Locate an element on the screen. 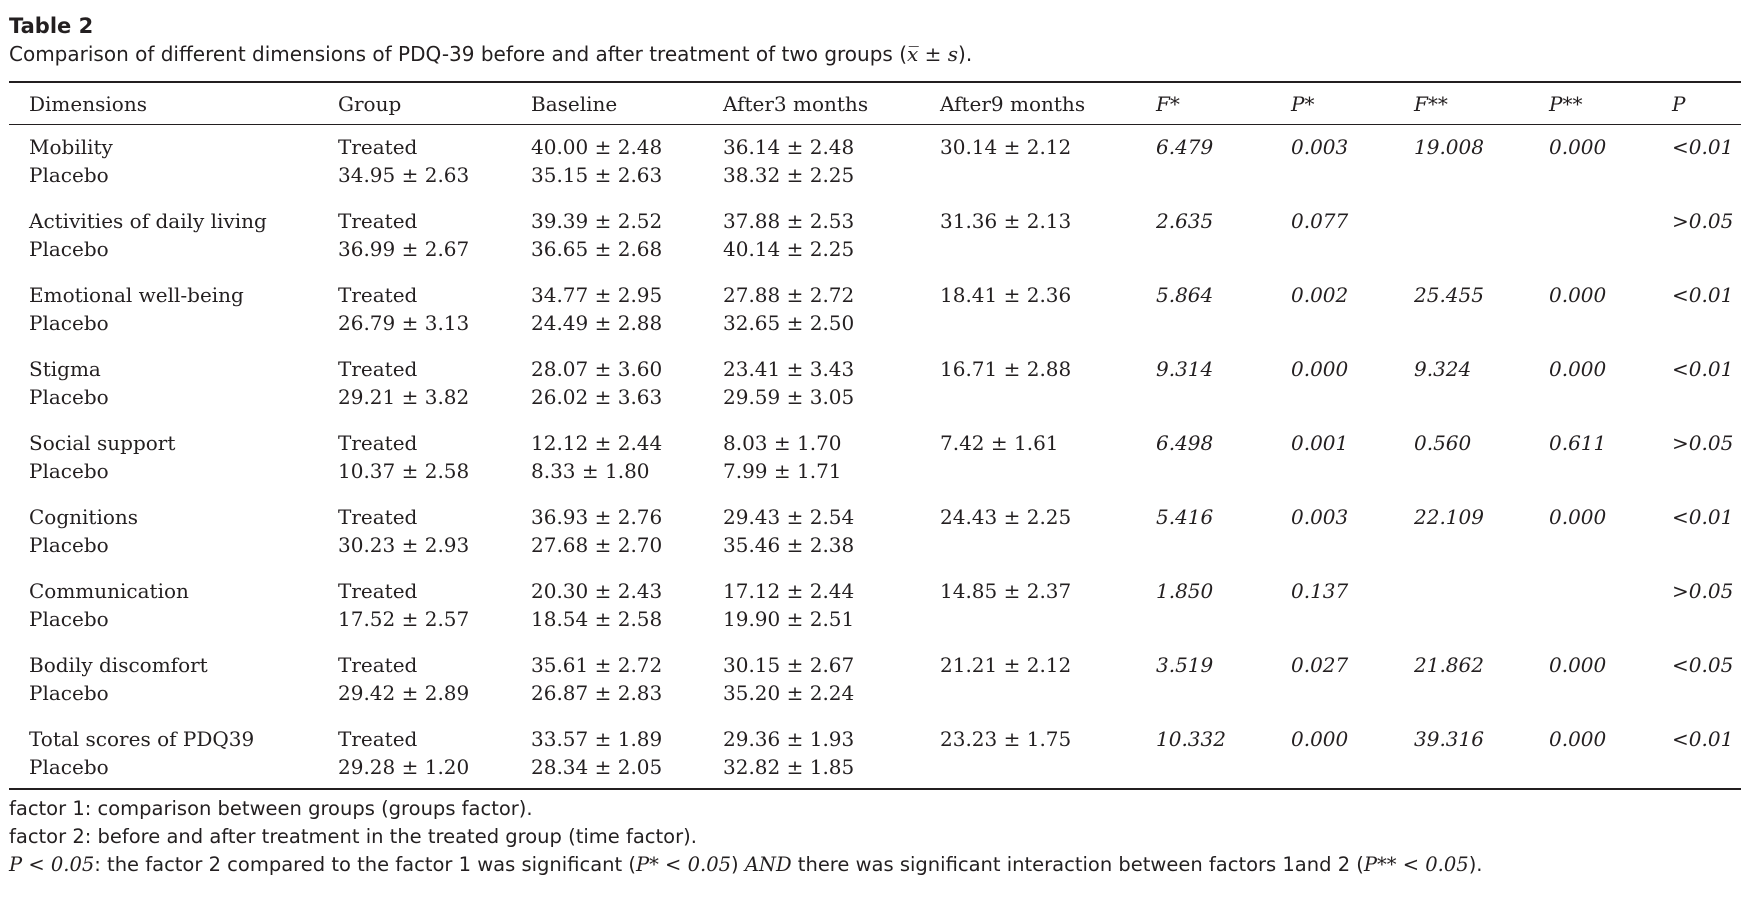 Image resolution: width=1741 pixels, height=914 pixels. p-star: 0.027 is located at coordinates (1320, 665).